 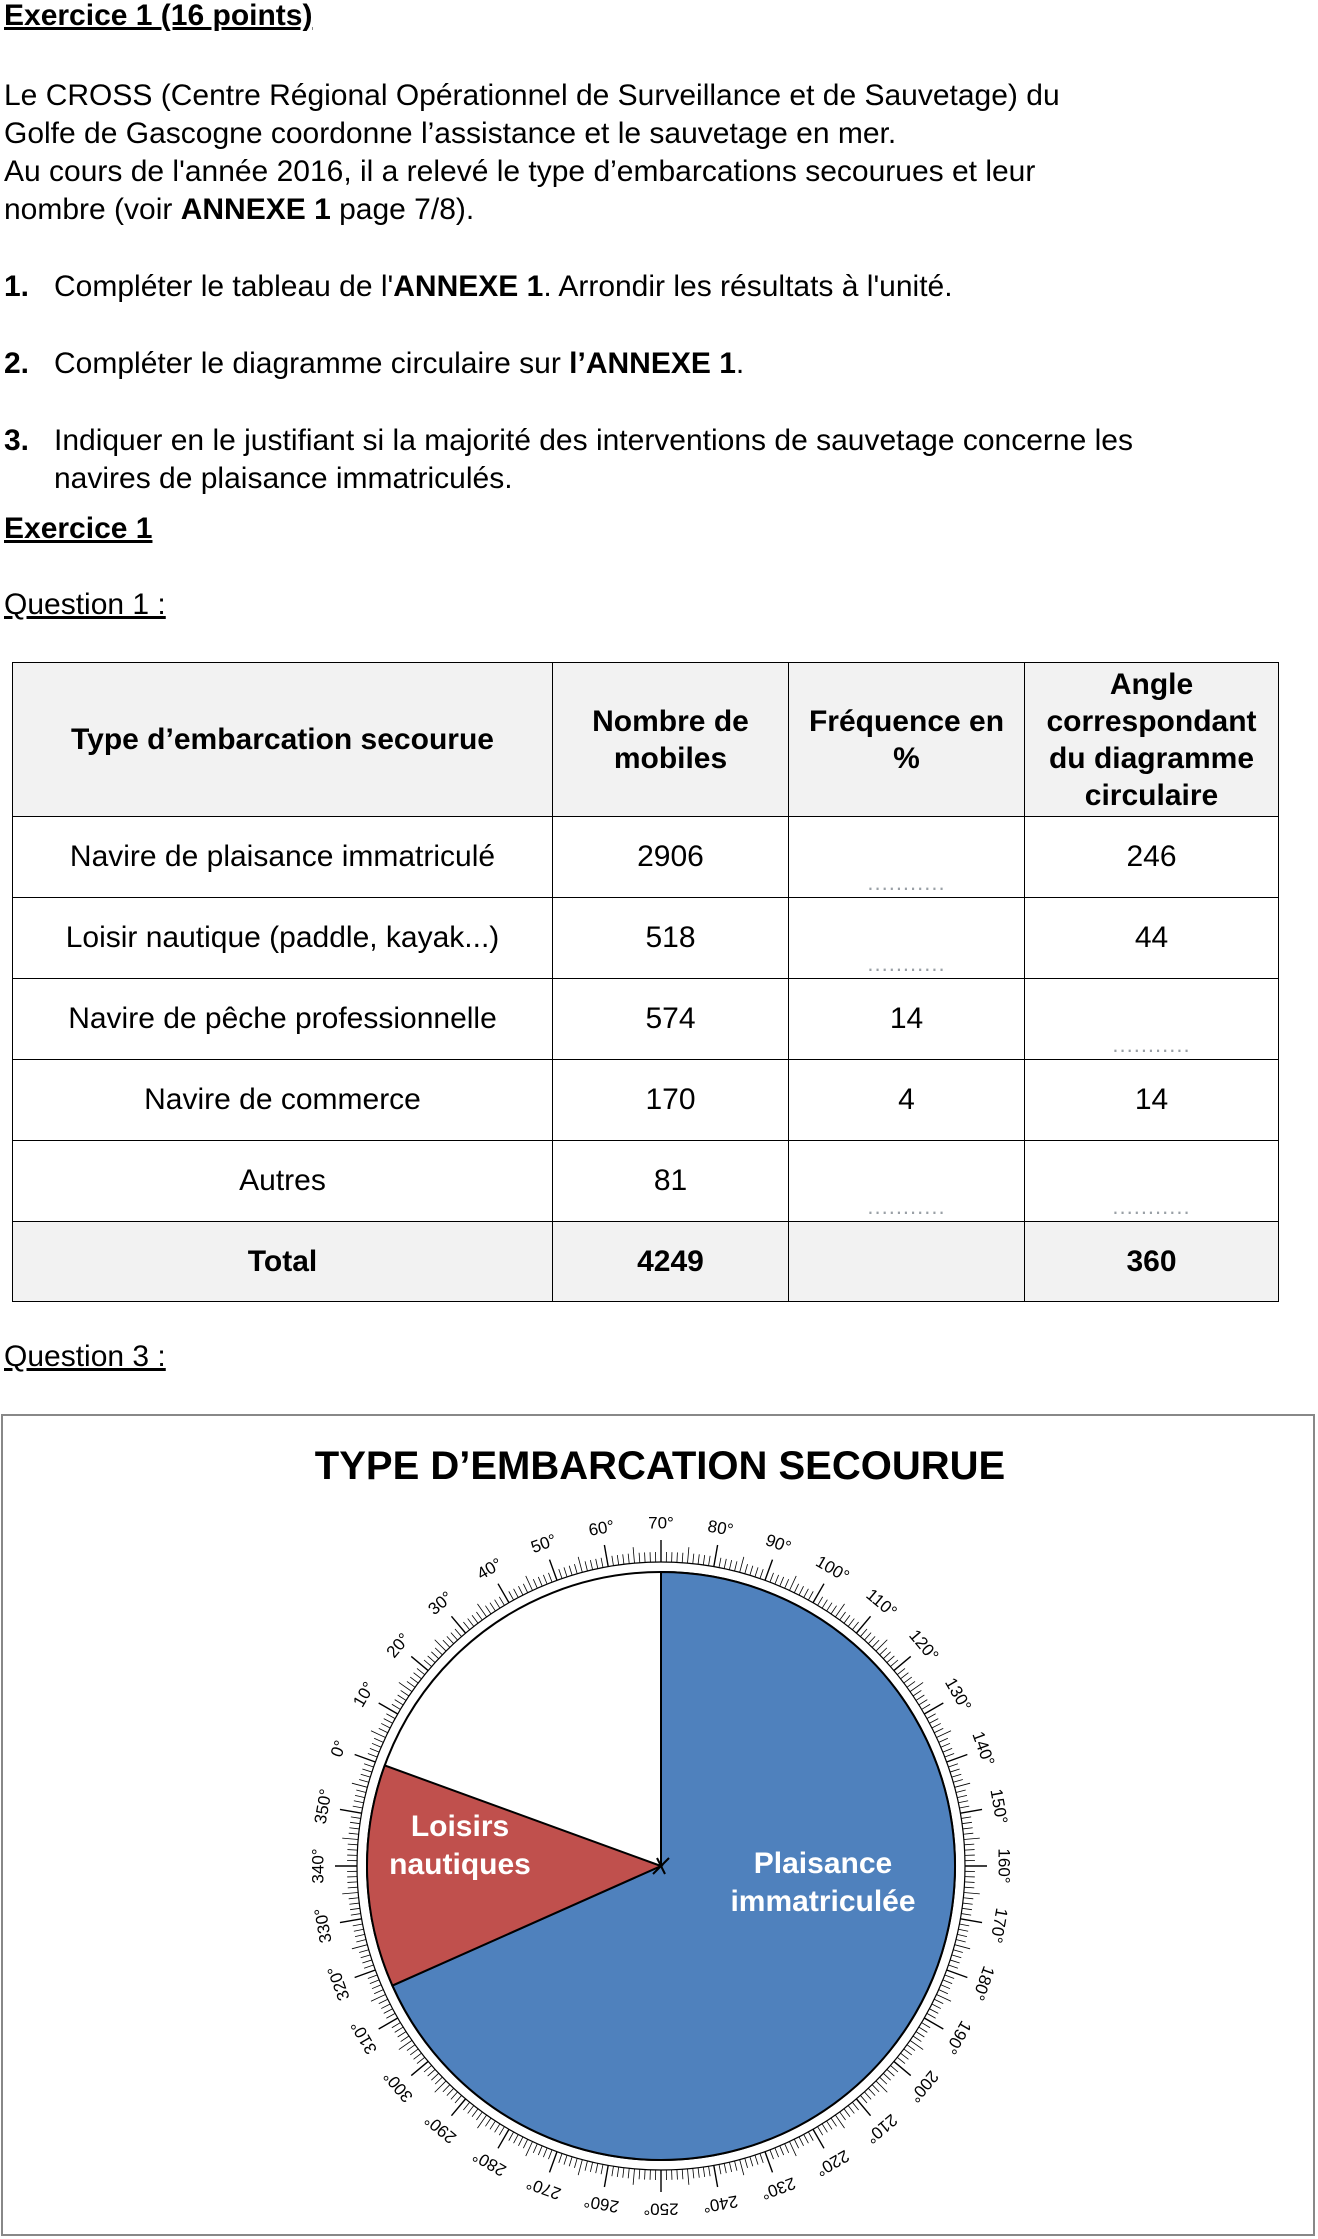 What do you see at coordinates (1152, 1100) in the screenshot?
I see `cell-angle: 14` at bounding box center [1152, 1100].